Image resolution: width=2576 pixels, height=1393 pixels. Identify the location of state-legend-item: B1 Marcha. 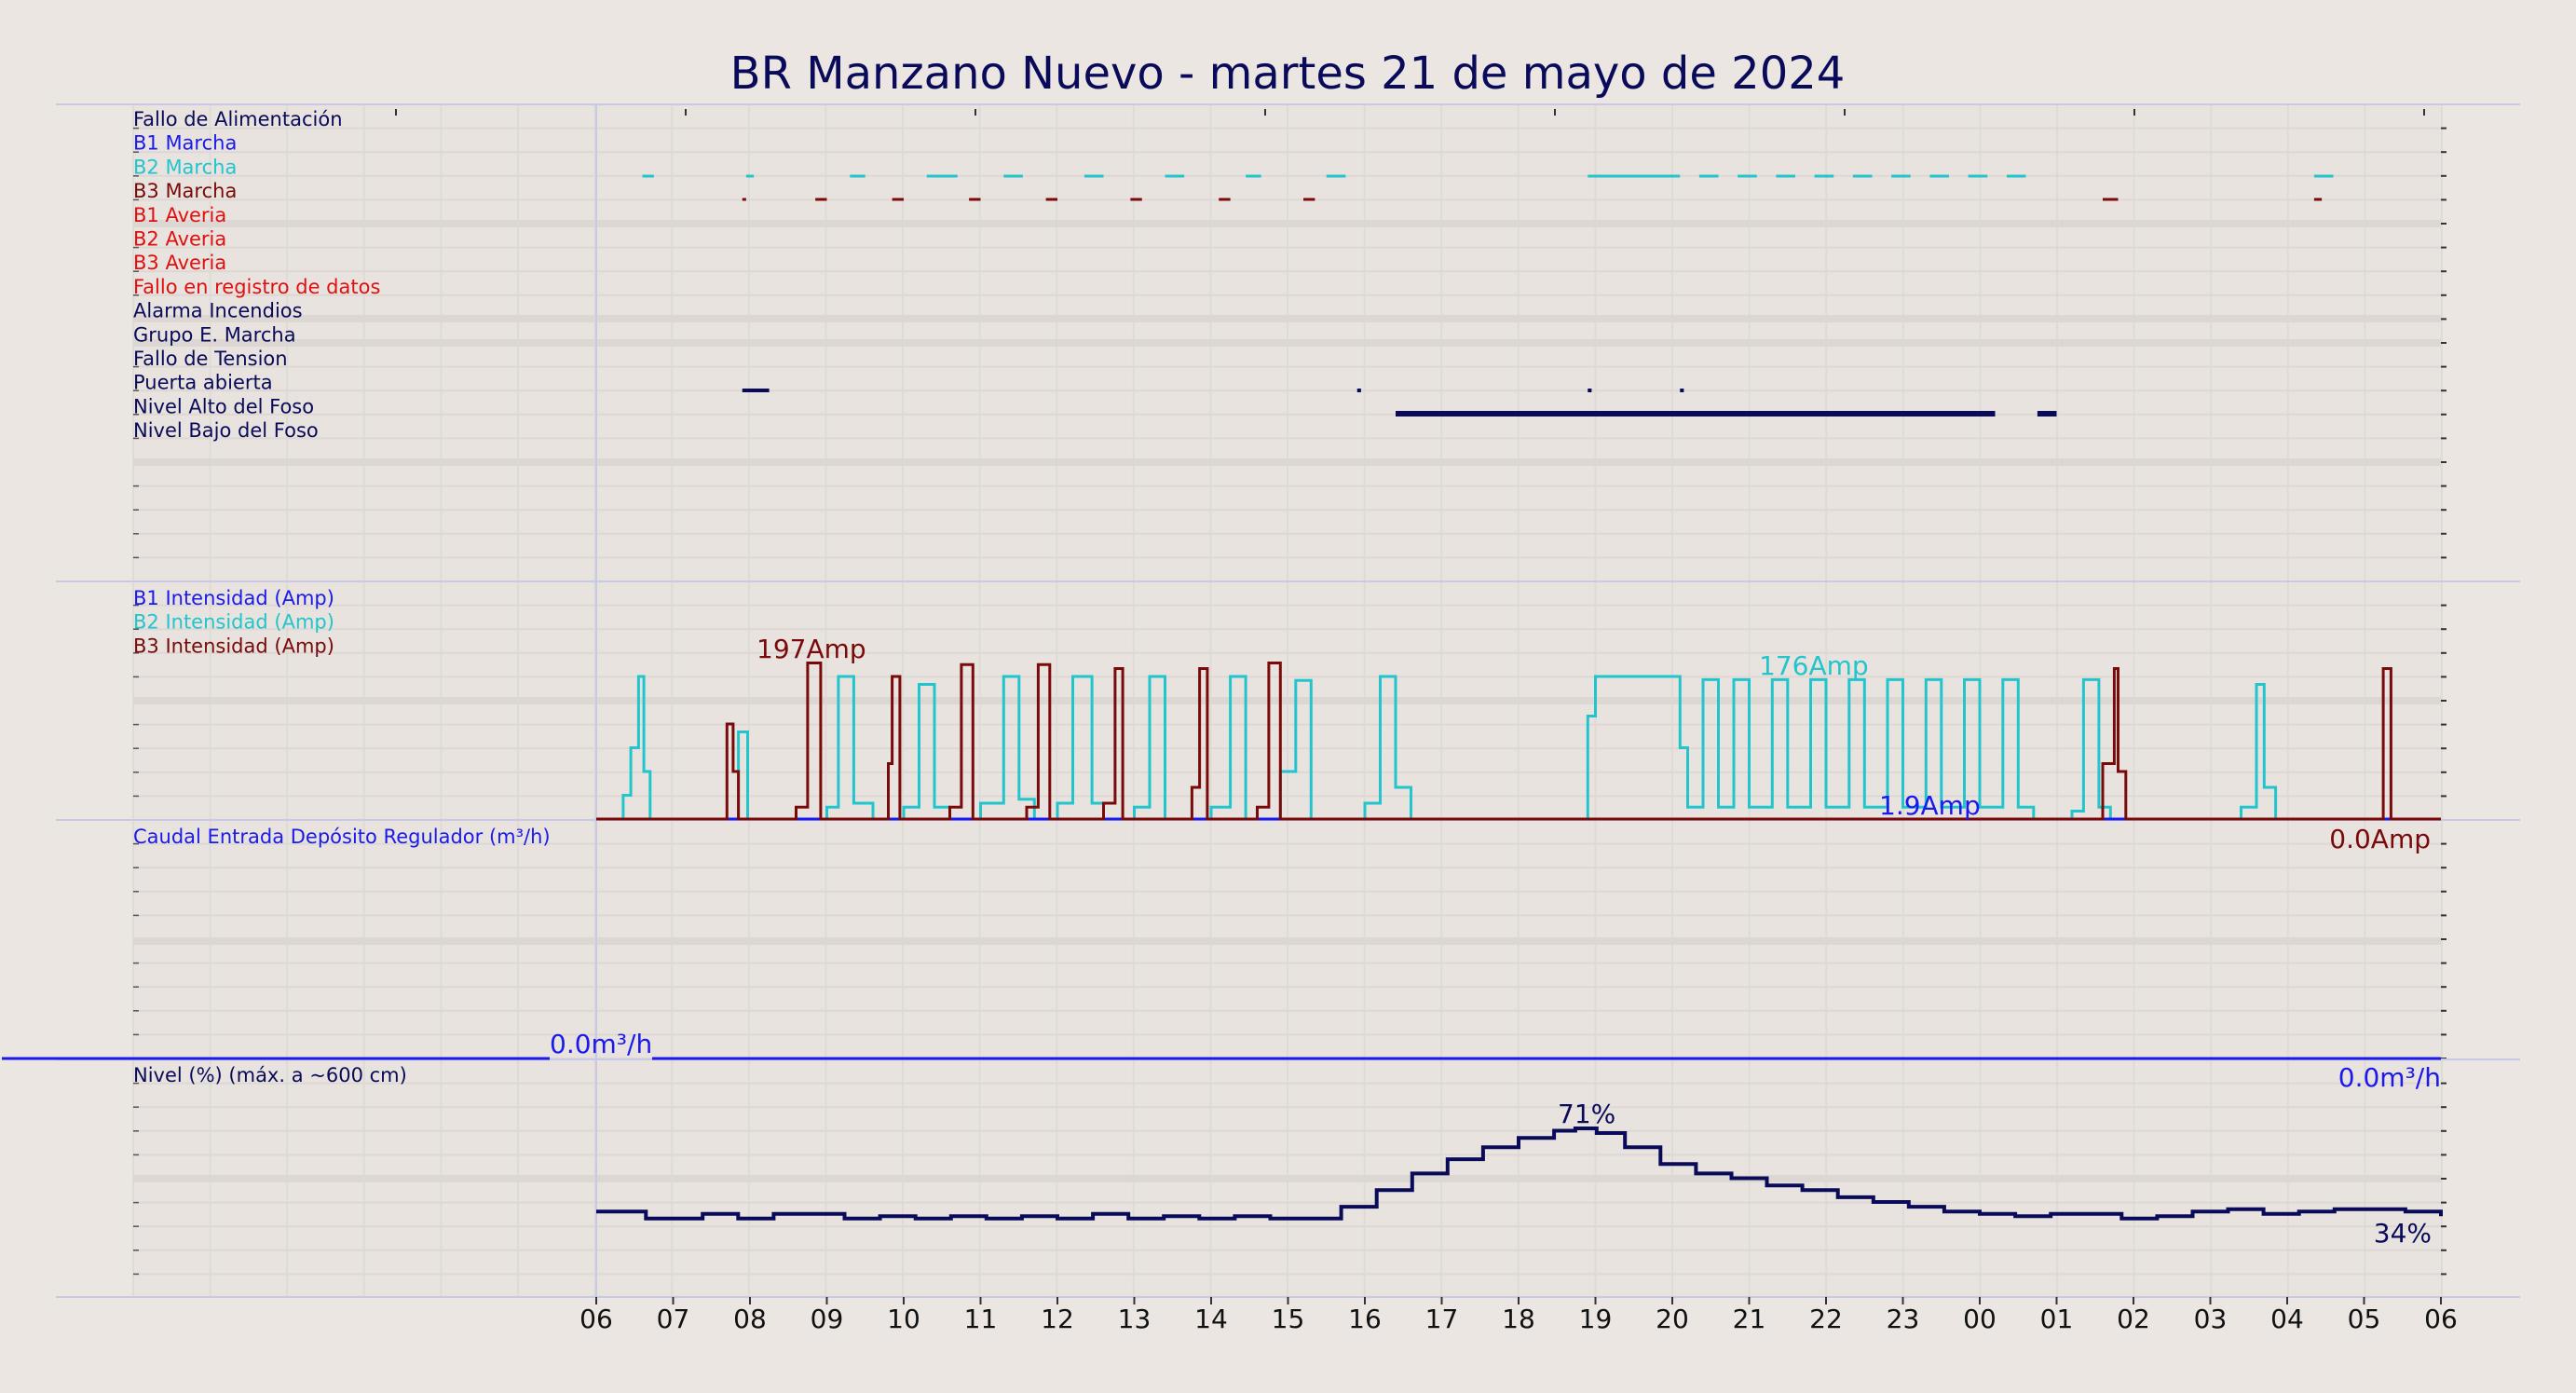
(185, 143).